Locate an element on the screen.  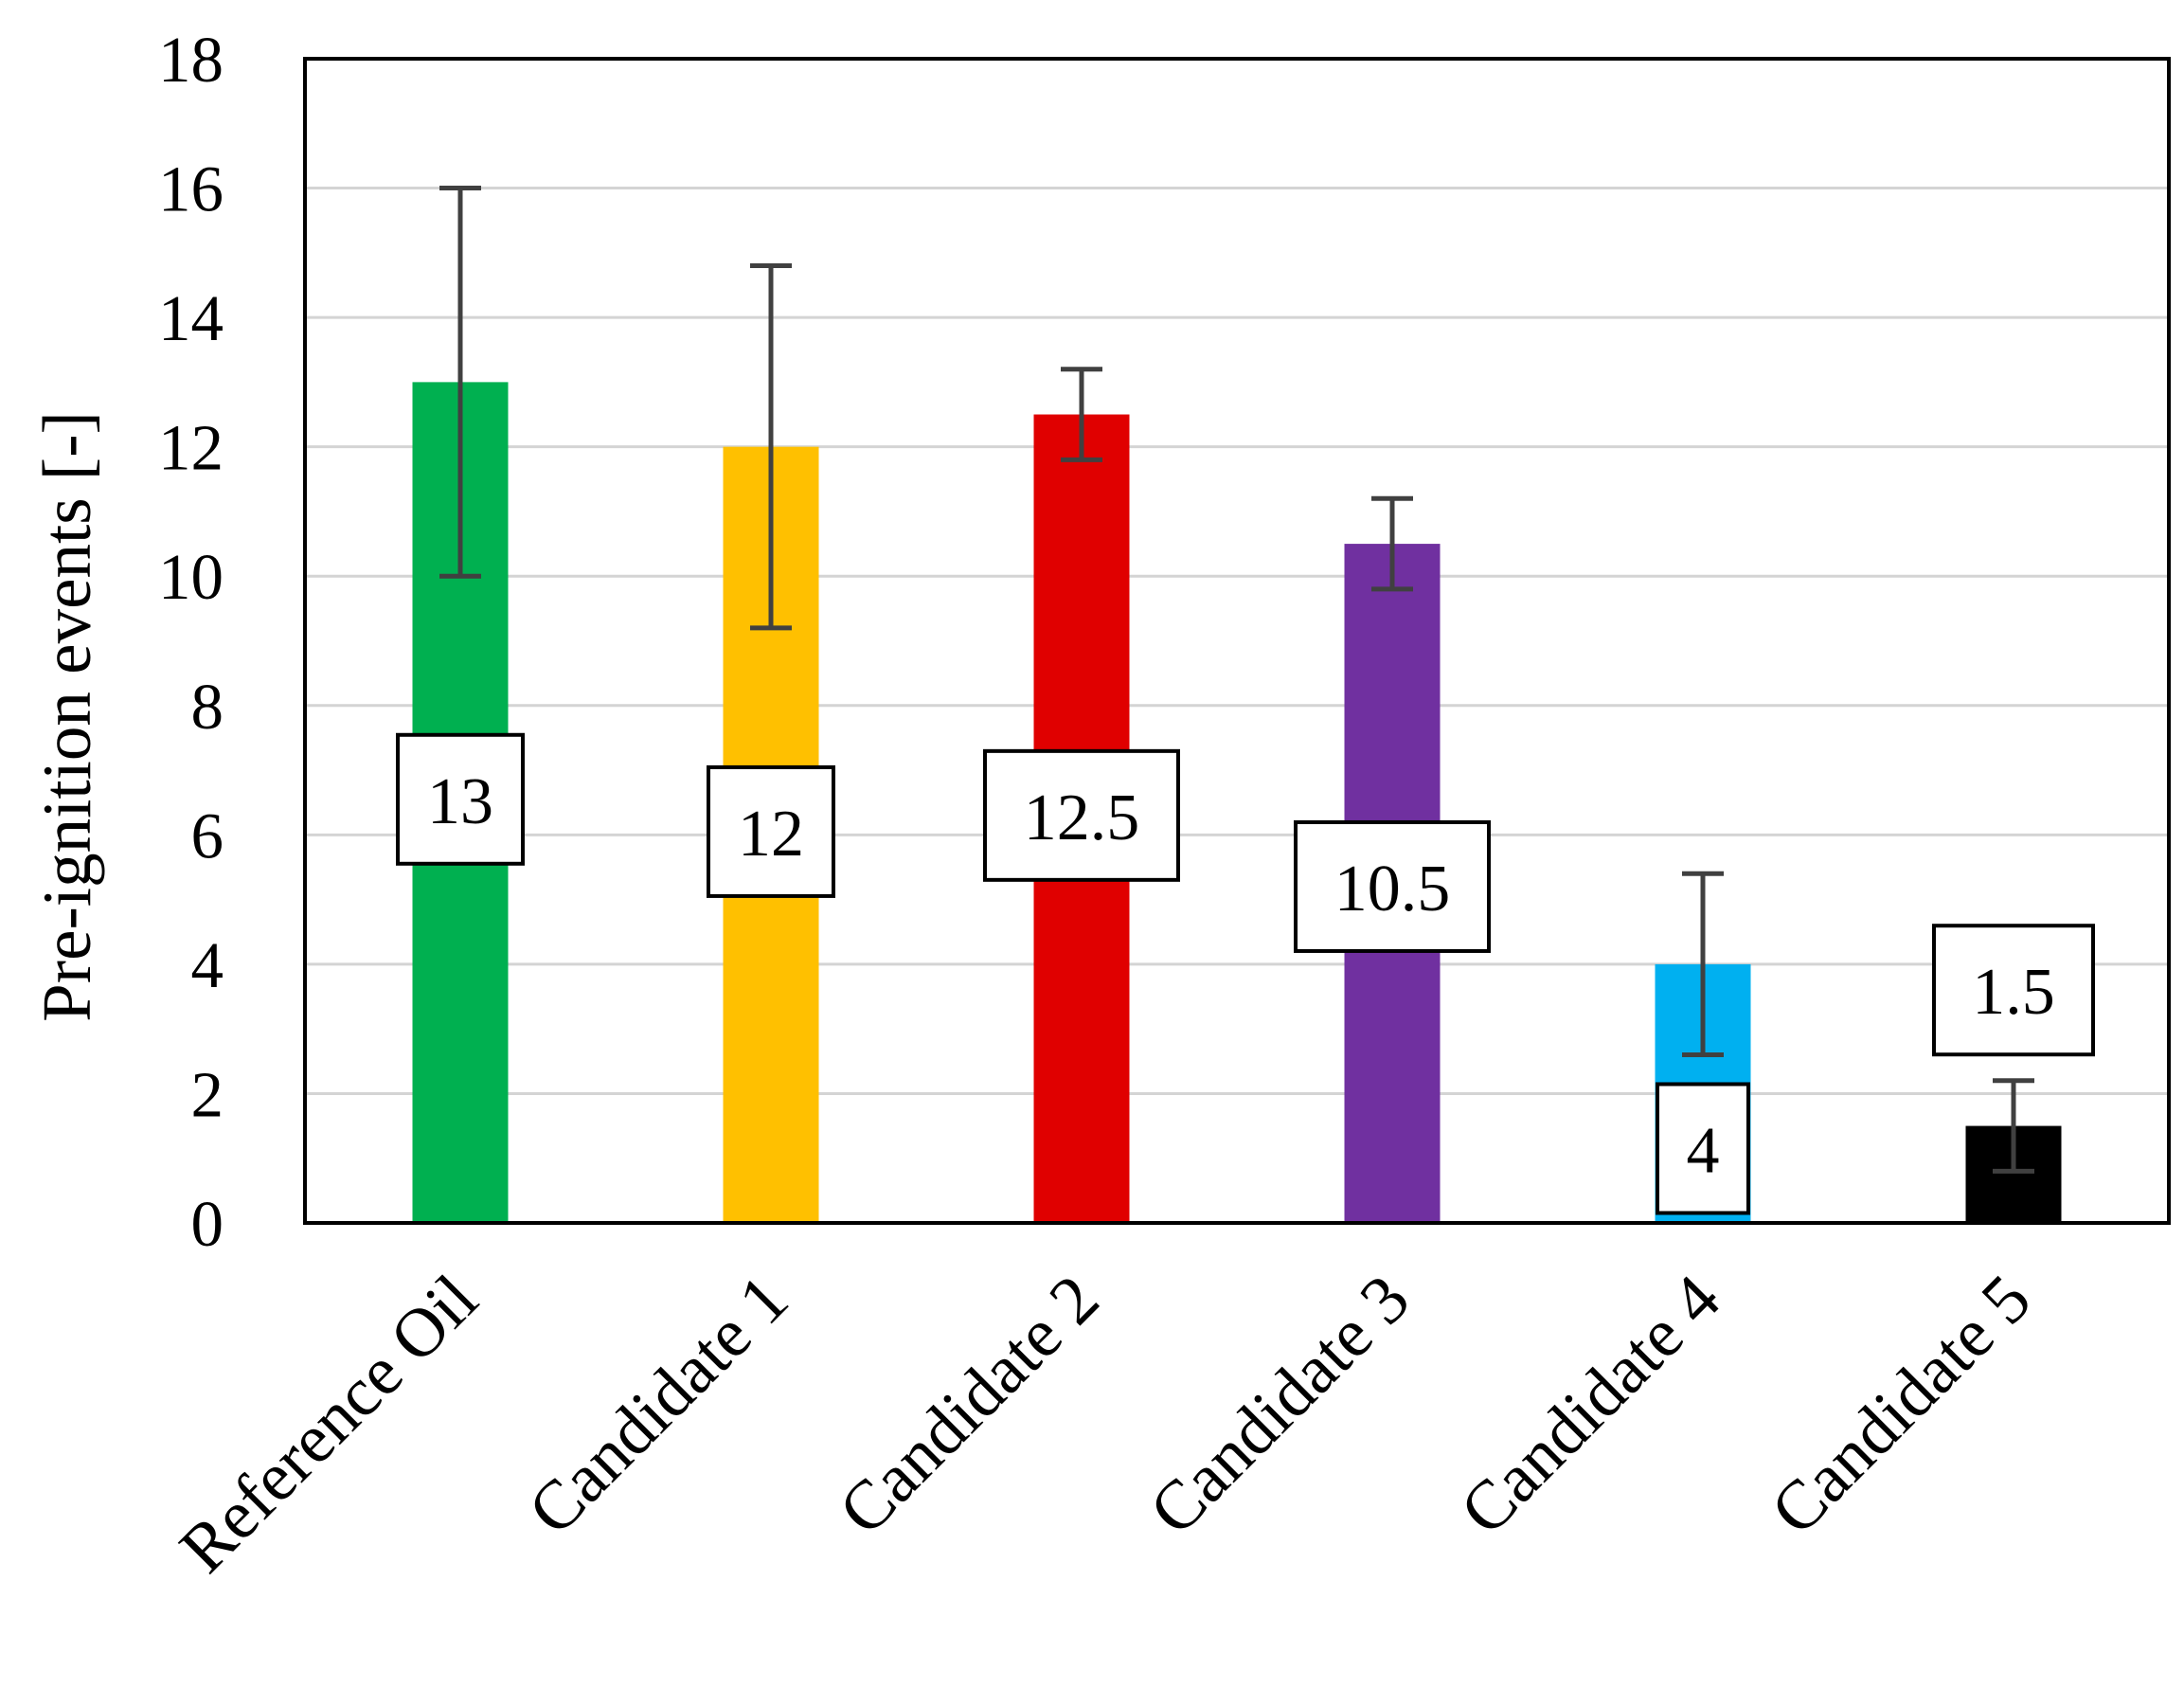
data-label-text: 12 is located at coordinates (771, 834).